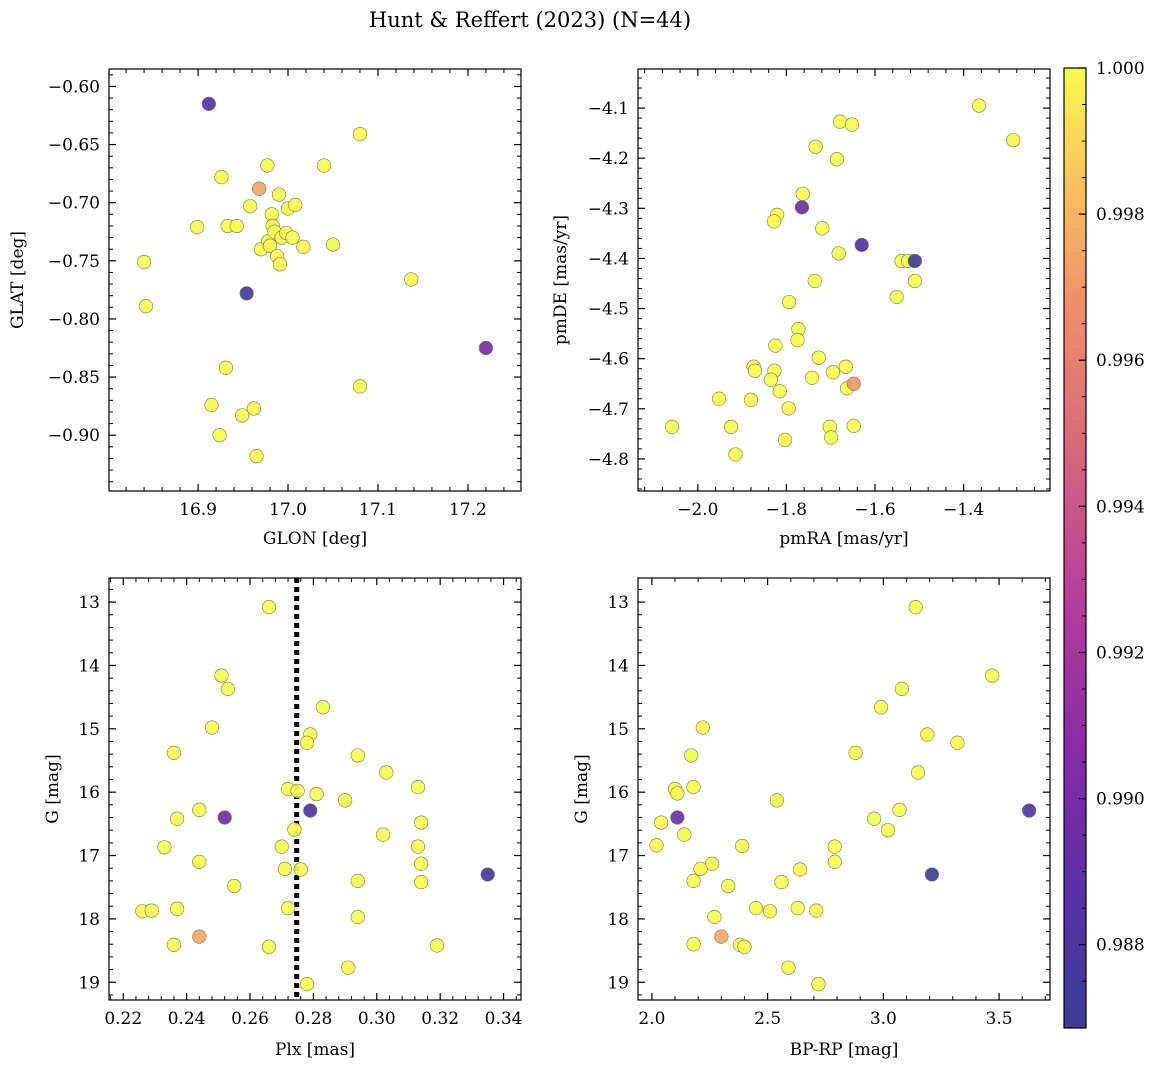 This screenshot has height=1068, width=1161. What do you see at coordinates (530, 20) in the screenshot?
I see `figure-title: Hunt & Reffert (2023) (N=44)` at bounding box center [530, 20].